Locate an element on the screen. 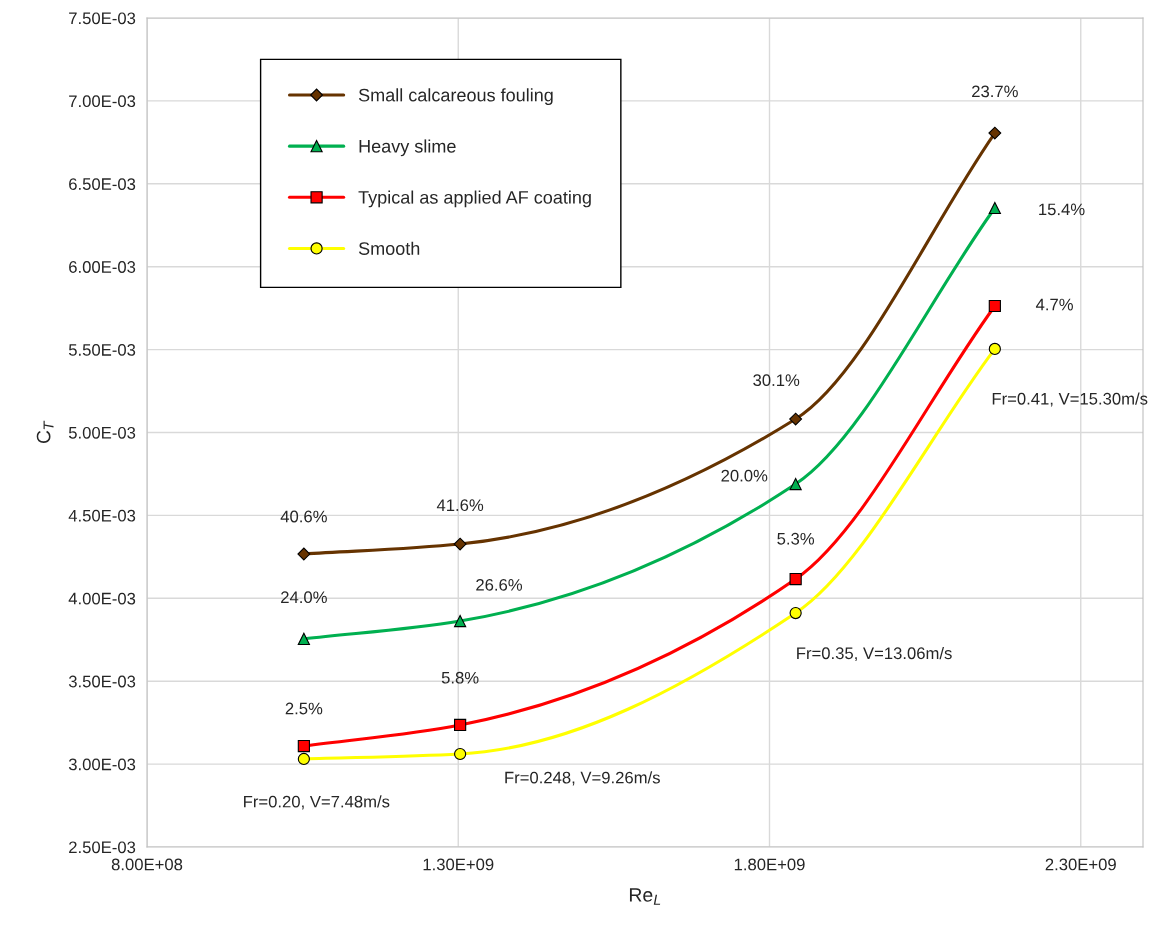 Image resolution: width=1151 pixels, height=927 pixels. y-tick-label: 4.50E-03 is located at coordinates (102, 515).